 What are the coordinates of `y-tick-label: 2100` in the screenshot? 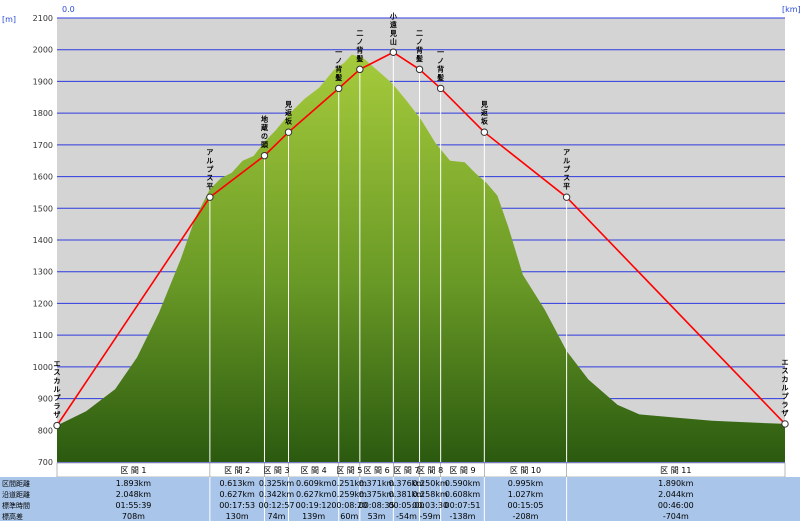 It's located at (43, 18).